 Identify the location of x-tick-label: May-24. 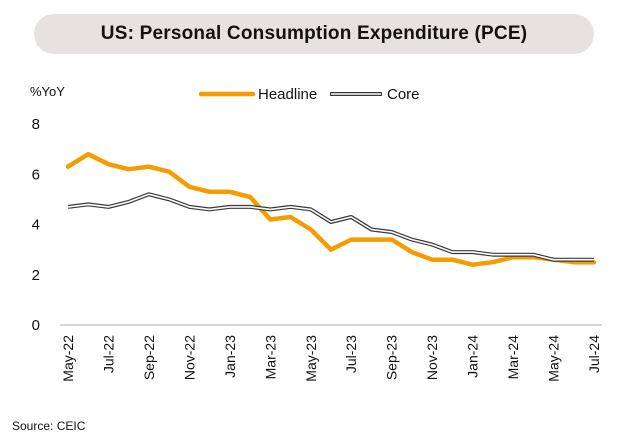
(554, 358).